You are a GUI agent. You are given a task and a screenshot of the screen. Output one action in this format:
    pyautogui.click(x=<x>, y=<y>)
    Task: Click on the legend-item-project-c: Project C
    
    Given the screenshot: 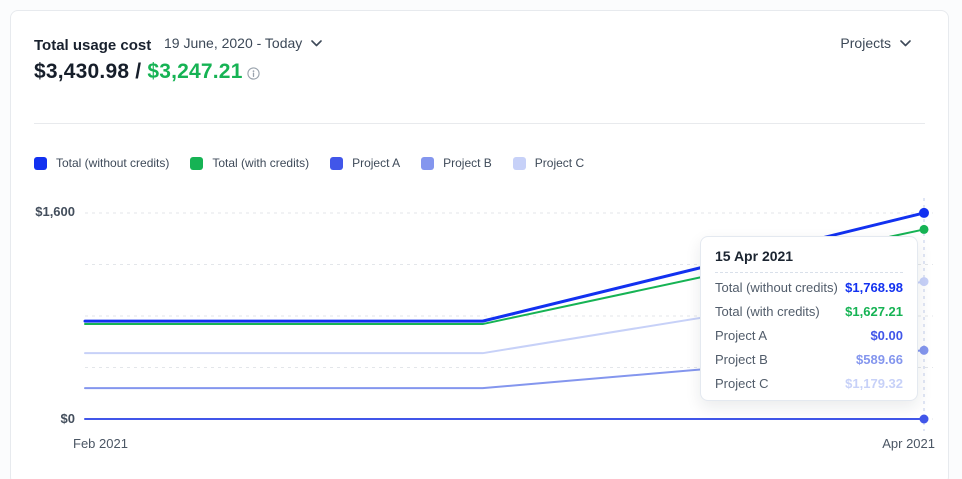 What is the action you would take?
    pyautogui.click(x=548, y=163)
    